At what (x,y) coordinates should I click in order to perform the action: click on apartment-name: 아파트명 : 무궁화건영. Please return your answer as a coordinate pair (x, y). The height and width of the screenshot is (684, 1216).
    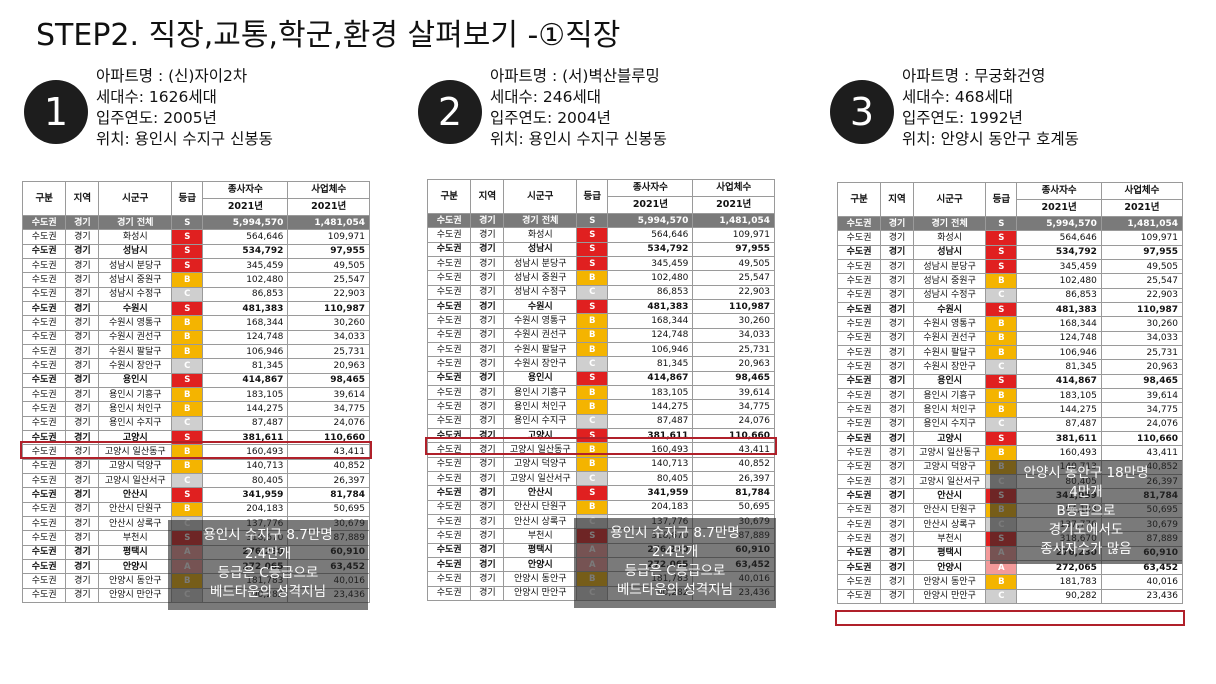
    Looking at the image, I should click on (974, 76).